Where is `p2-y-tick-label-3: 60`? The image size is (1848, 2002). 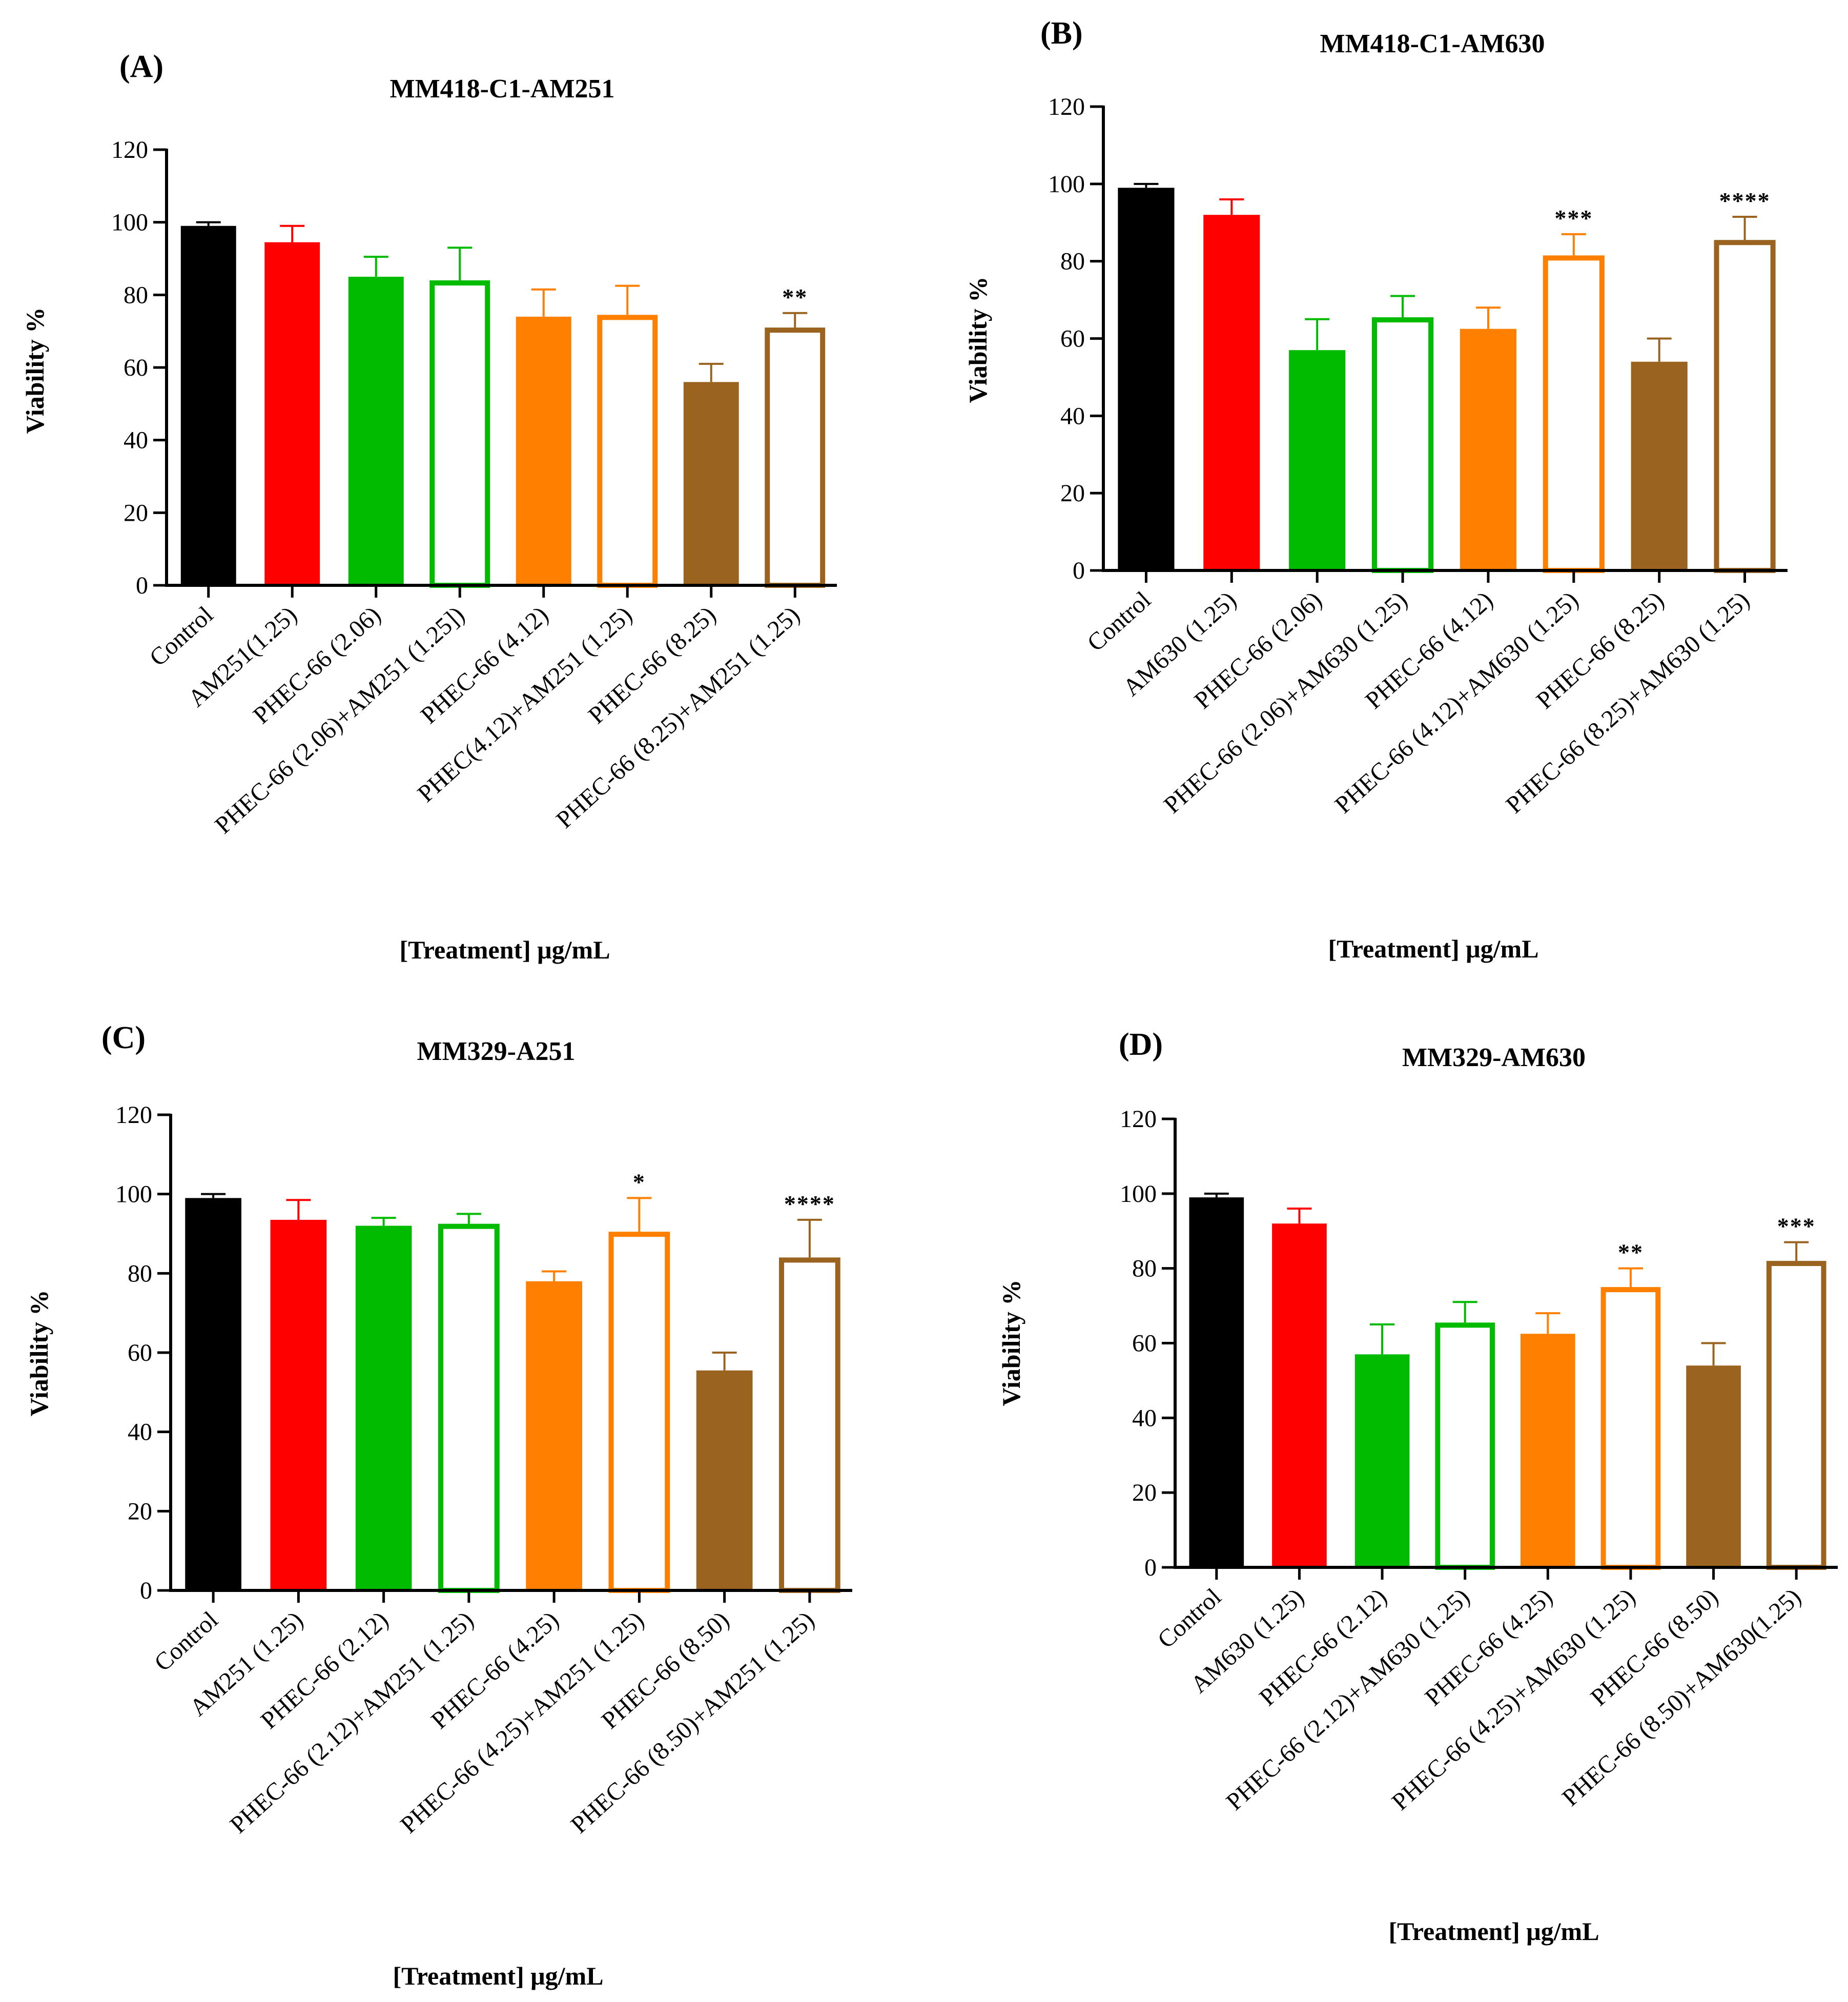
p2-y-tick-label-3: 60 is located at coordinates (140, 1352).